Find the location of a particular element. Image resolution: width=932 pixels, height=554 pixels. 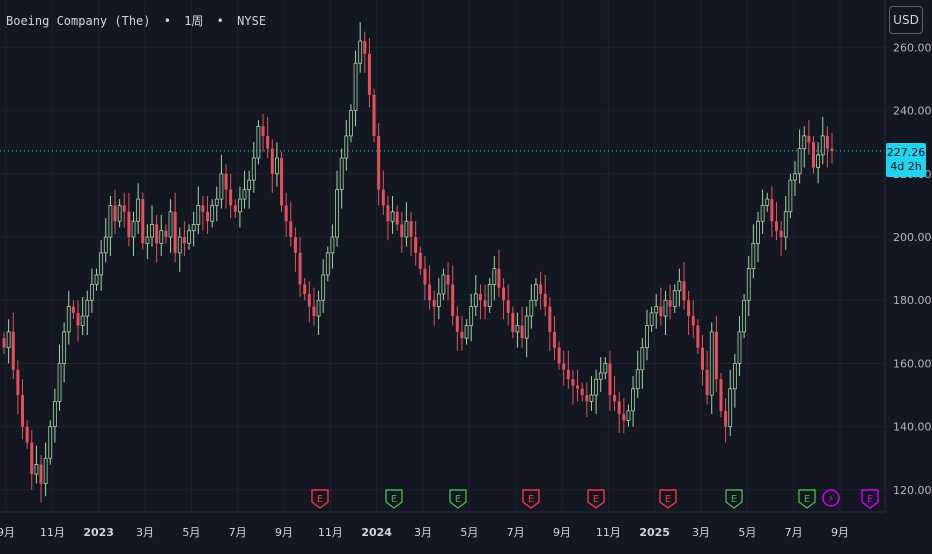

time-tick-label: 2023 is located at coordinates (98, 532).